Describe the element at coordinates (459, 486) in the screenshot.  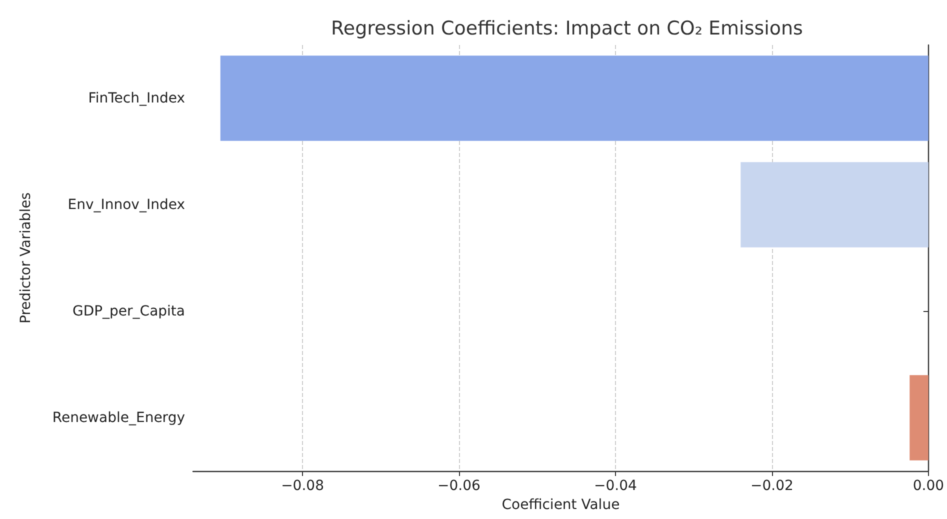
I see `x-tick-label: −0.06` at that location.